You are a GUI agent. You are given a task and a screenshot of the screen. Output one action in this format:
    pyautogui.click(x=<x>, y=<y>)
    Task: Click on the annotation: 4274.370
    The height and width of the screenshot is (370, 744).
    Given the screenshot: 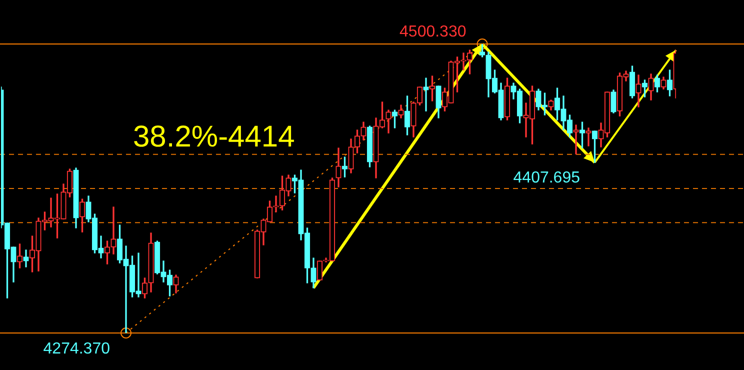 What is the action you would take?
    pyautogui.click(x=76, y=349)
    